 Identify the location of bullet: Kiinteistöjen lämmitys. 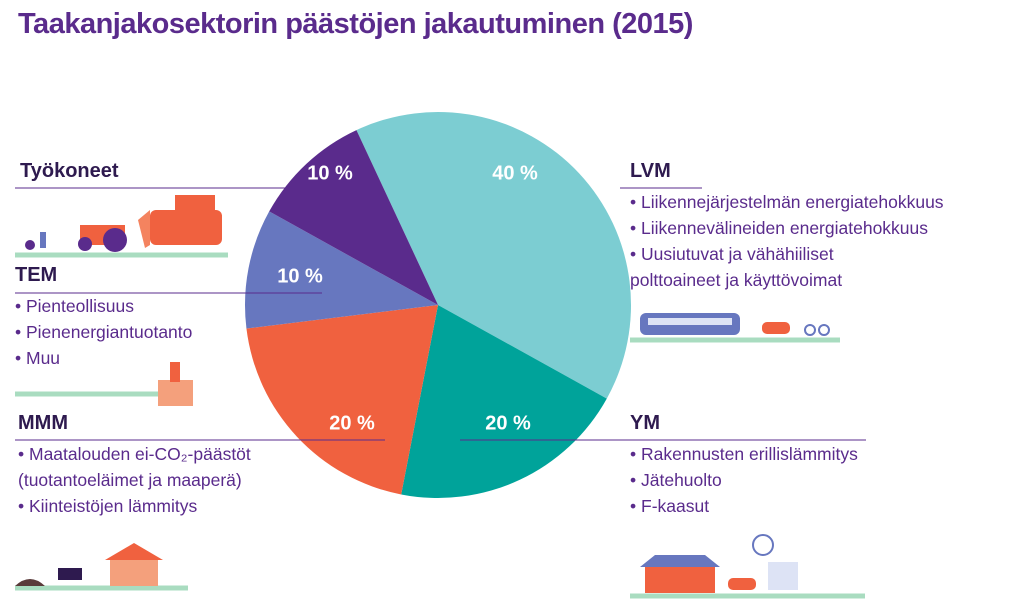
(134, 506).